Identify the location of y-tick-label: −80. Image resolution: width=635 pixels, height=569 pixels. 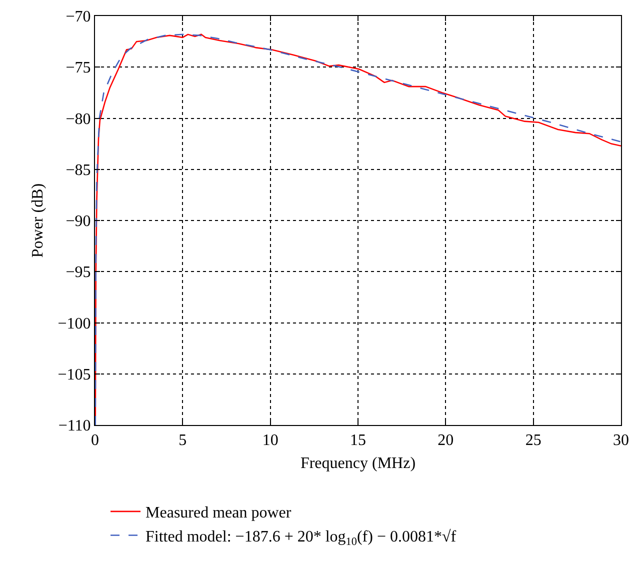
(78, 119).